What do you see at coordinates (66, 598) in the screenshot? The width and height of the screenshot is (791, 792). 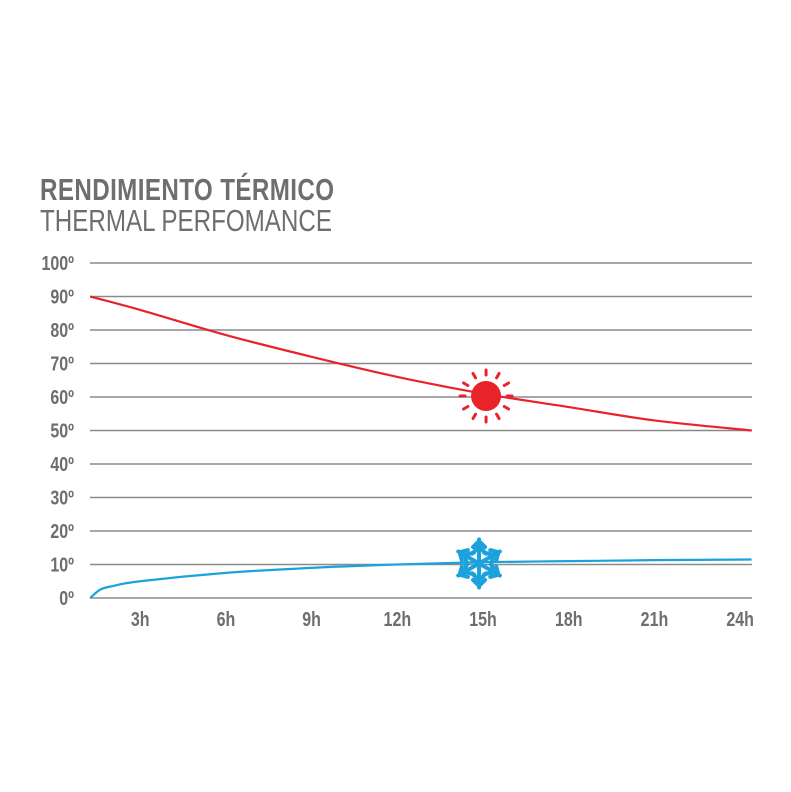 I see `y-tick-label: 0º` at bounding box center [66, 598].